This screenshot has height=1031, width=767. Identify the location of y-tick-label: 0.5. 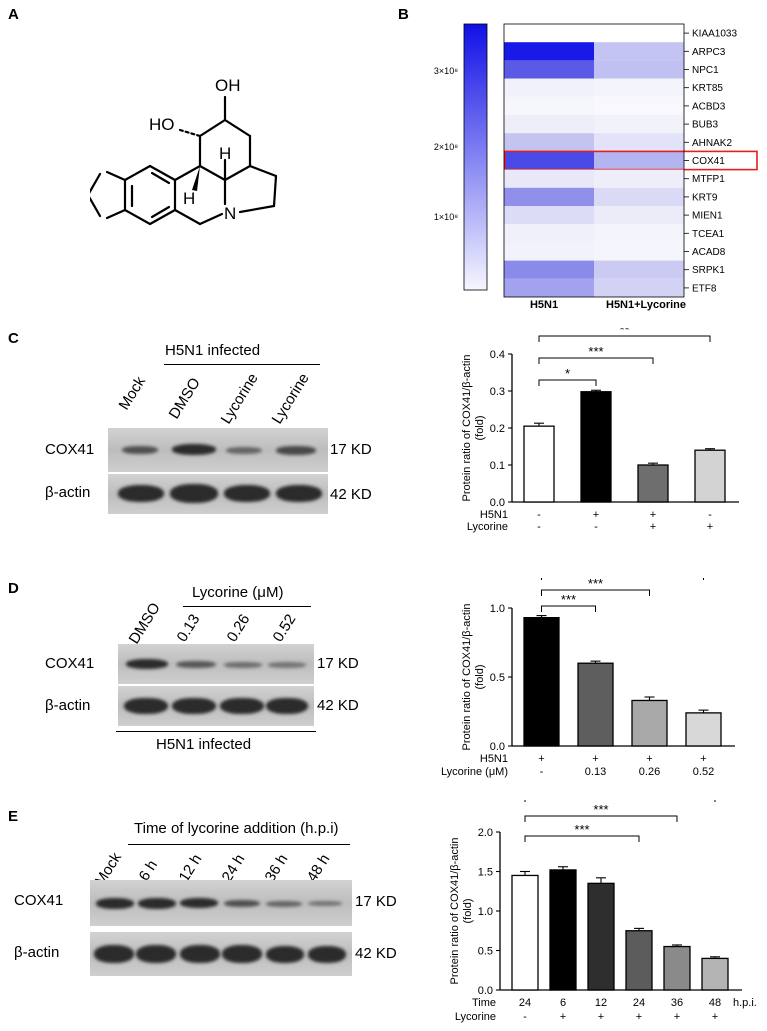
(497, 678).